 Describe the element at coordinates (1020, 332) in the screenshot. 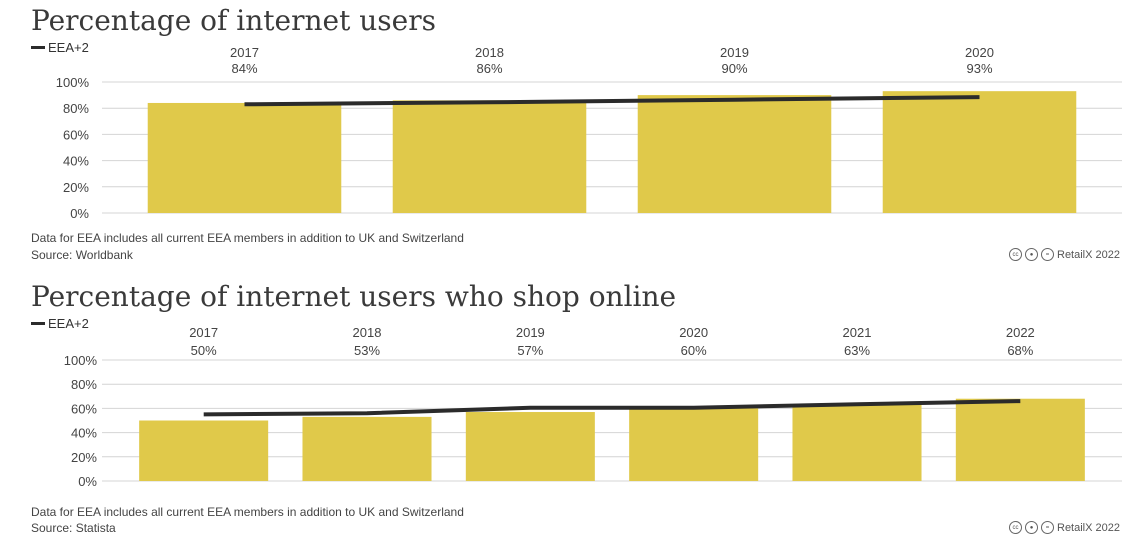

I see `category-label: 2022` at that location.